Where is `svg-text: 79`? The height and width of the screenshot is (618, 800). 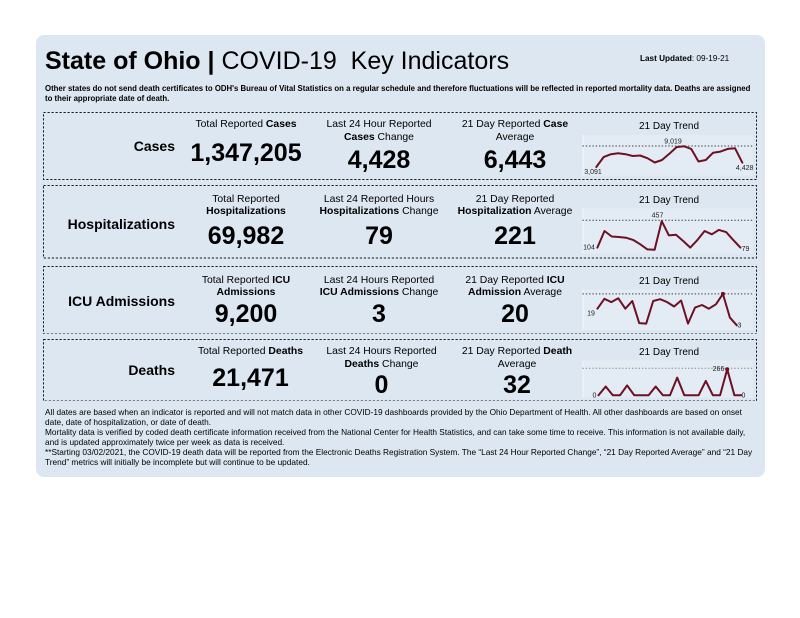 svg-text: 79 is located at coordinates (746, 249).